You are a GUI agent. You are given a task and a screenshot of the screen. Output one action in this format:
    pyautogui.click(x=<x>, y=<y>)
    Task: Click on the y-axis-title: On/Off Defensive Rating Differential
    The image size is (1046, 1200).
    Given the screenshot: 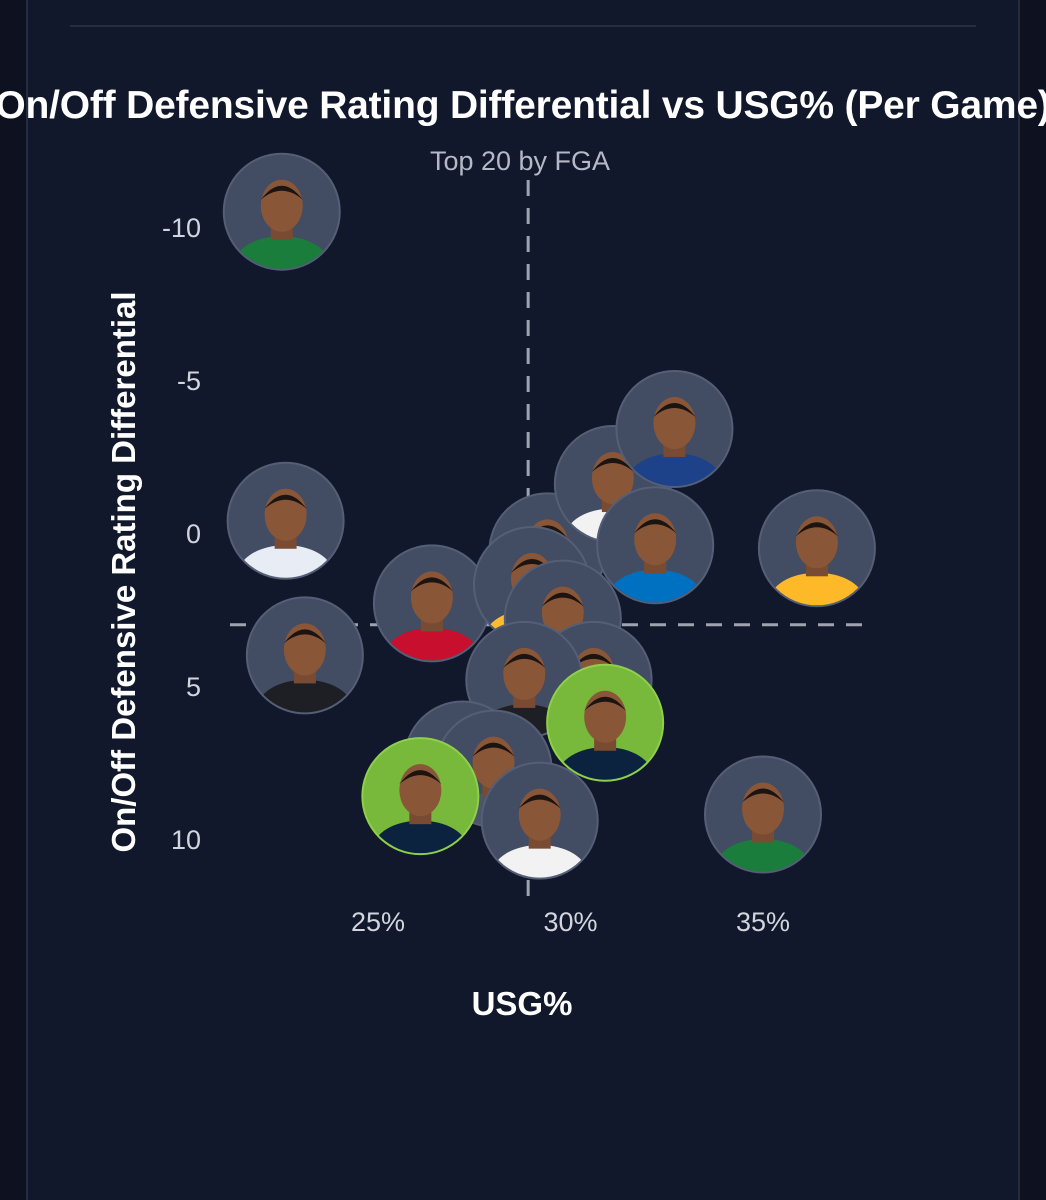 What is the action you would take?
    pyautogui.click(x=123, y=571)
    